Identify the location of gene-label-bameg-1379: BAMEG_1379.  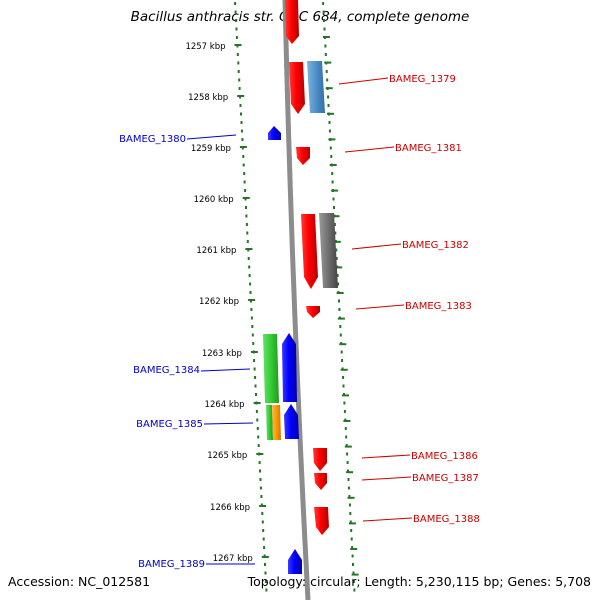
(422, 79).